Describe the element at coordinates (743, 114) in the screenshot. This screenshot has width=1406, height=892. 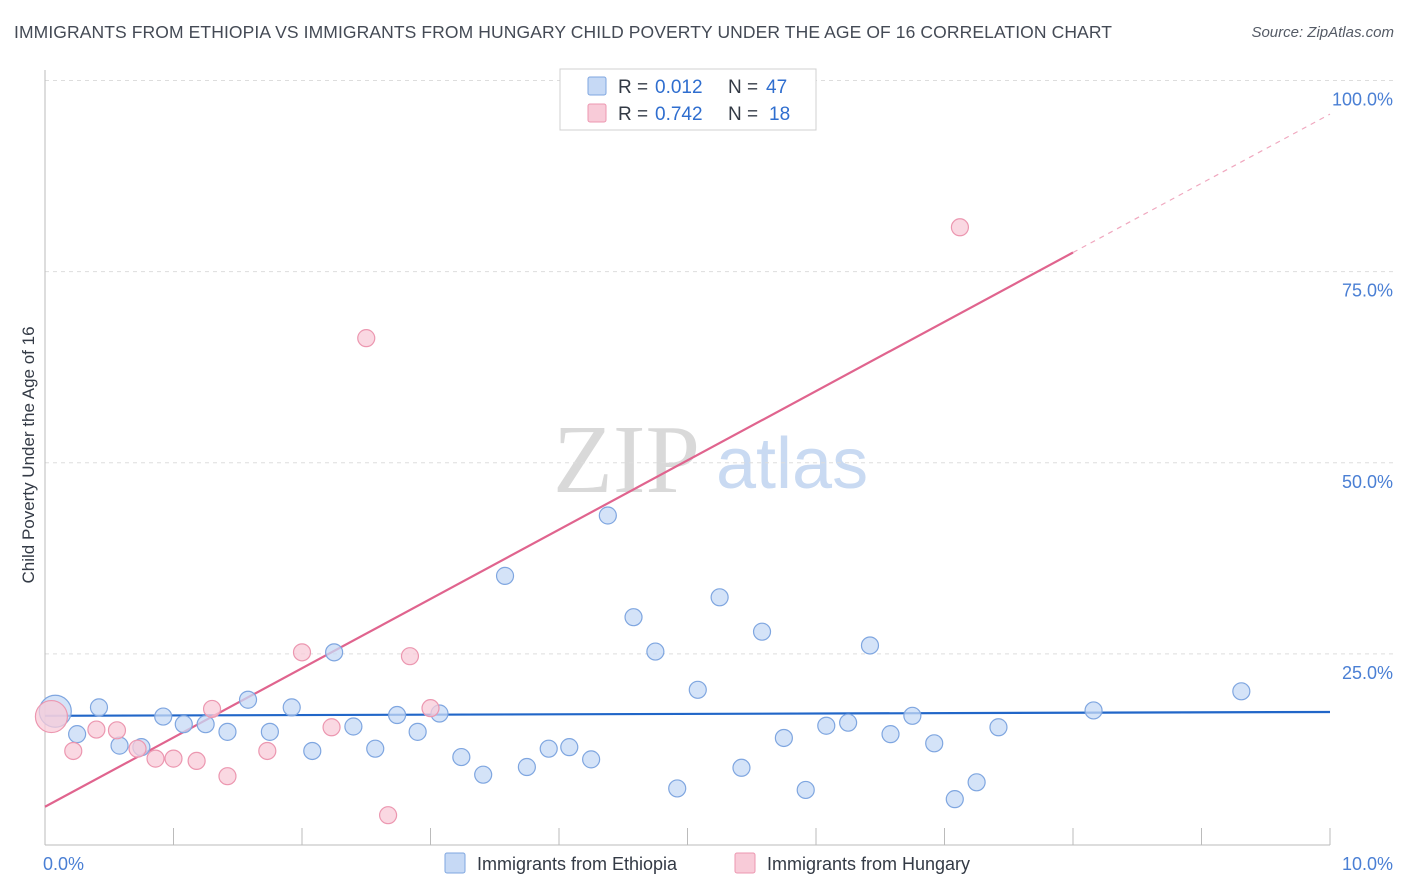
I see `legend-n-label-hungary: N =` at that location.